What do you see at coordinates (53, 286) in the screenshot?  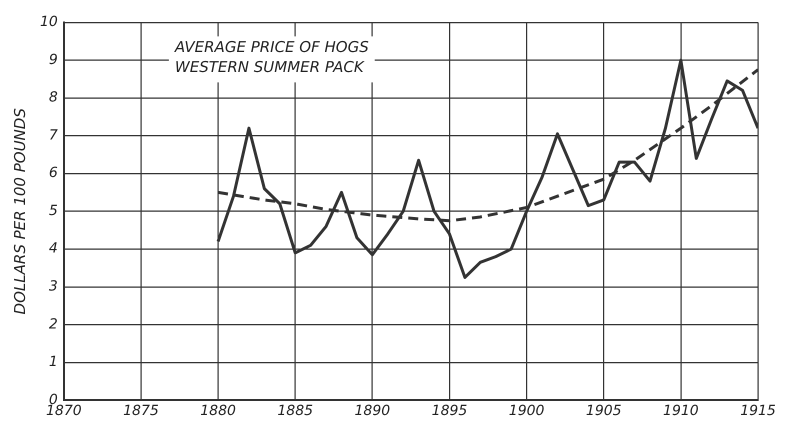 I see `y-tick-label: 3` at bounding box center [53, 286].